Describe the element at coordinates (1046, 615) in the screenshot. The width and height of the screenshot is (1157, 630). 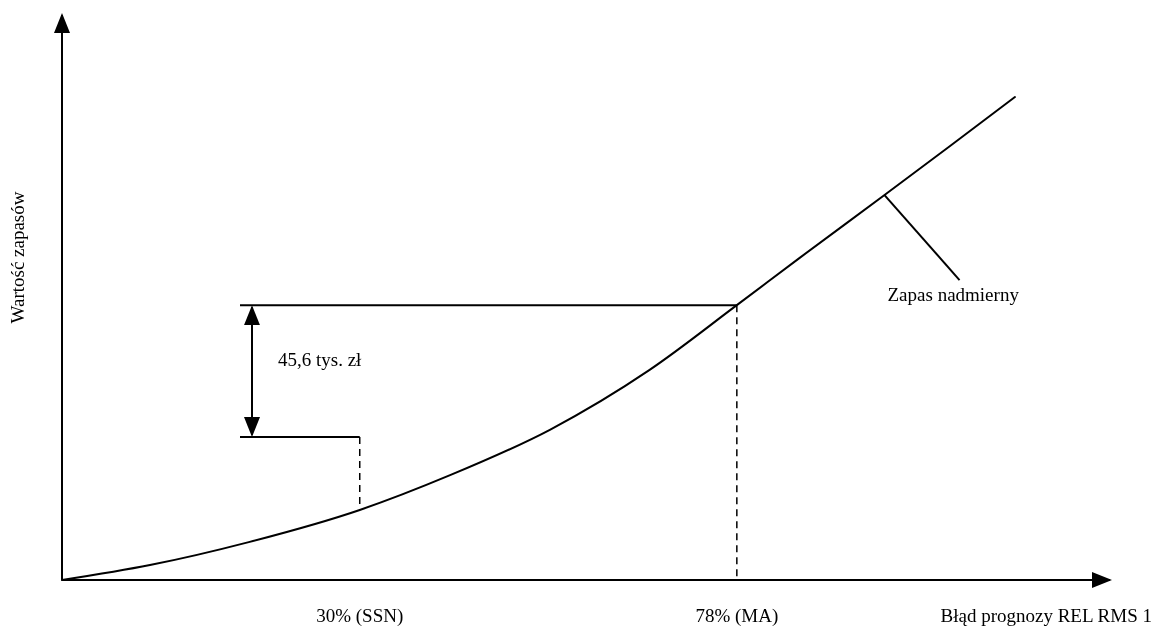
I see `x-axis-title: Błąd prognozy REL RMS 1` at that location.